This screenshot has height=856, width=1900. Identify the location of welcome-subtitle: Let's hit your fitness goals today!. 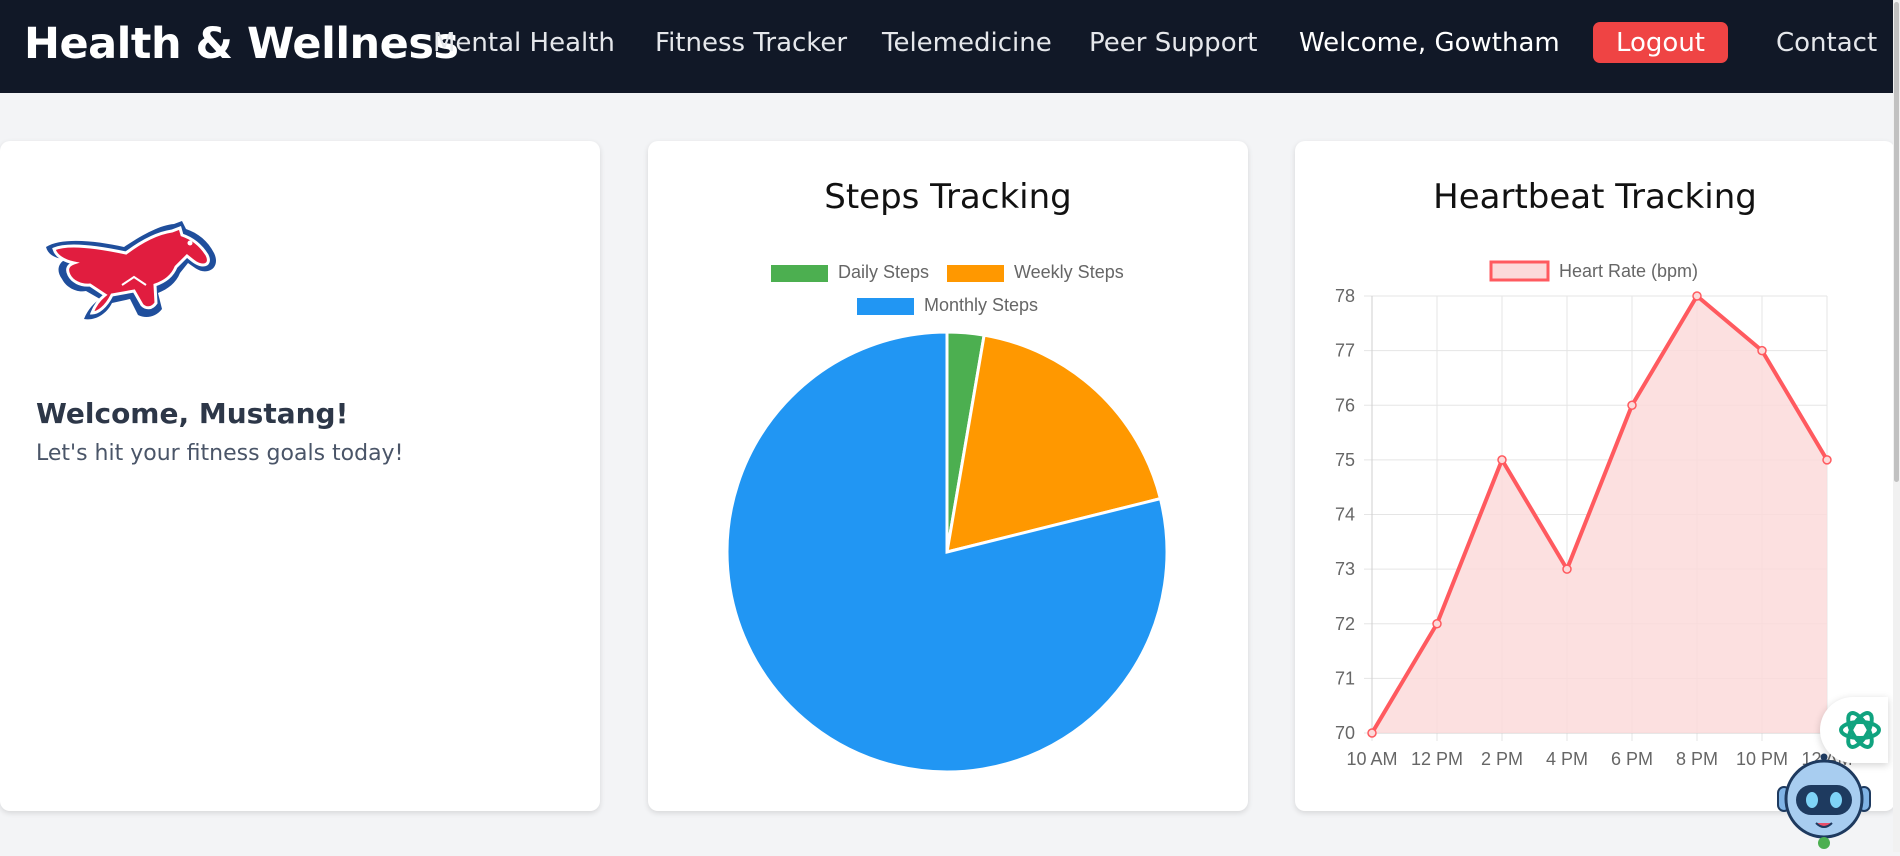
(220, 453).